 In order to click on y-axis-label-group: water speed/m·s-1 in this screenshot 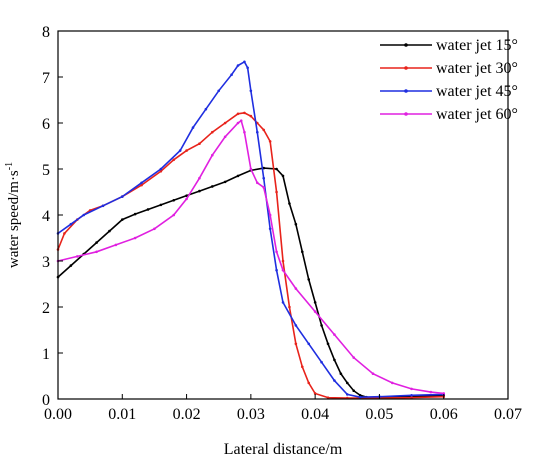, I will do `click(13, 215)`.